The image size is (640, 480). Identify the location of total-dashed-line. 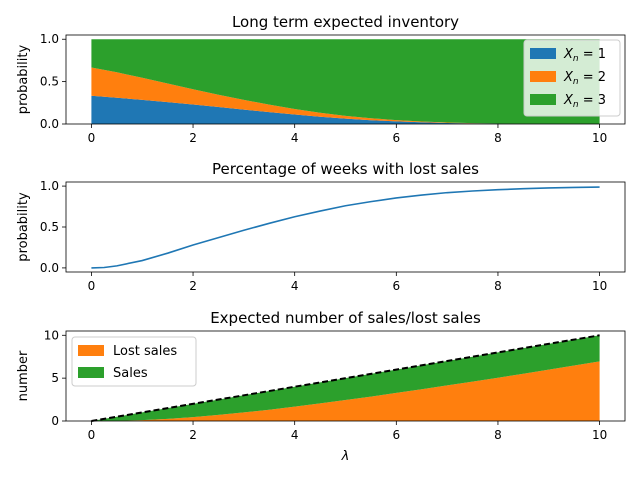
(345, 378).